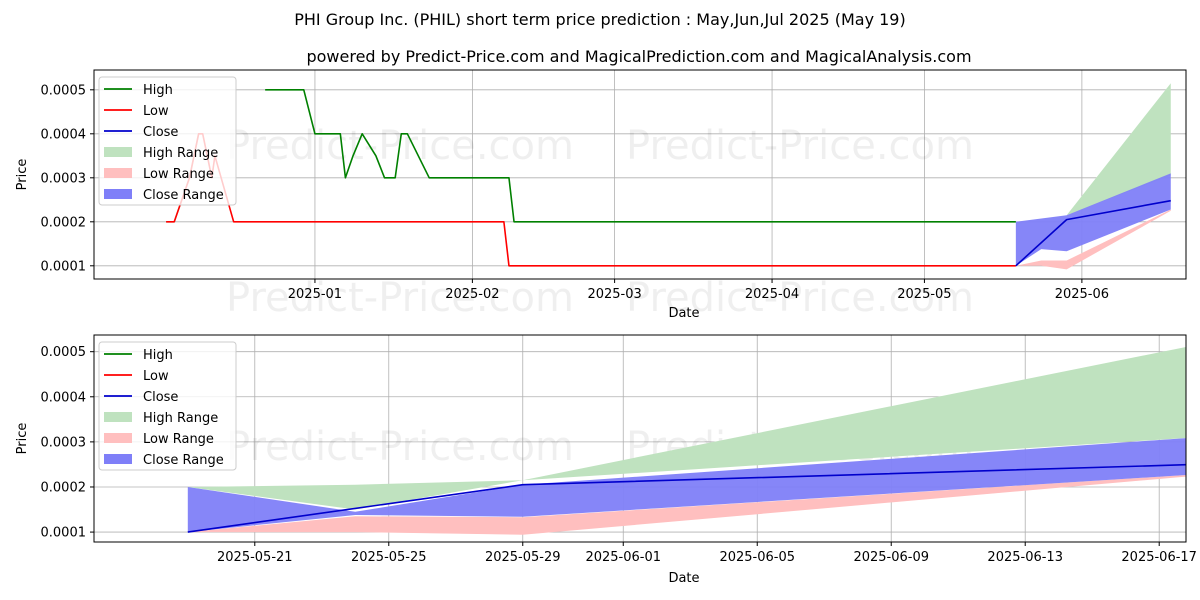 The image size is (1200, 600). I want to click on x-tick-label: 2025-03, so click(614, 294).